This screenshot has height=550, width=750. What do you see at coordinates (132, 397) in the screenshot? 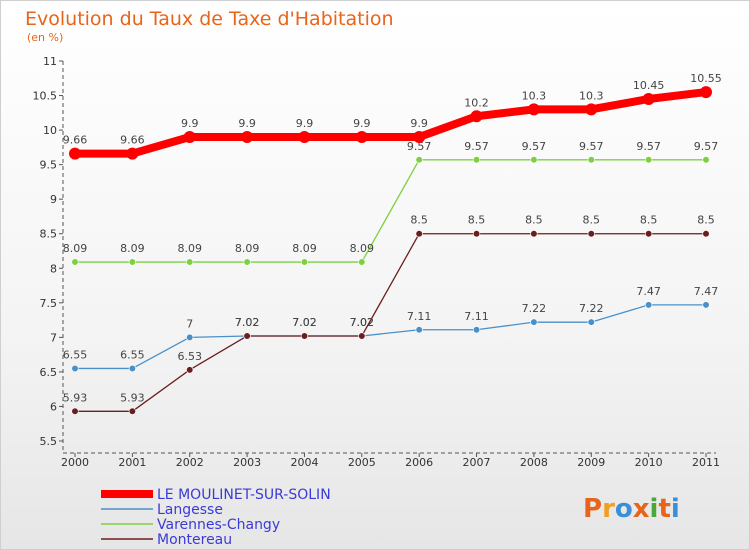
I see `data-label: 5.93` at bounding box center [132, 397].